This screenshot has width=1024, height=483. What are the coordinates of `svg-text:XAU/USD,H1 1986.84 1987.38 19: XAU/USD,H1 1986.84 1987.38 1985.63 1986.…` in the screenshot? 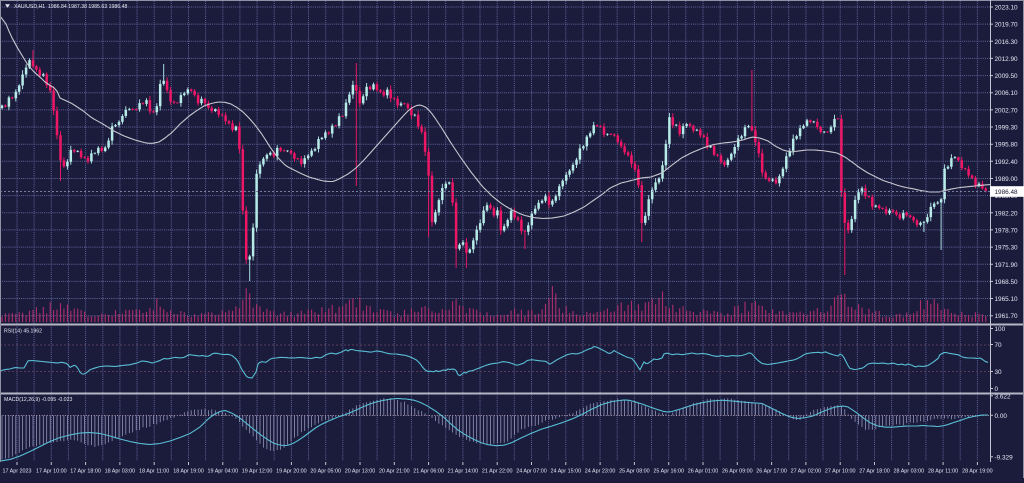 It's located at (70, 7).